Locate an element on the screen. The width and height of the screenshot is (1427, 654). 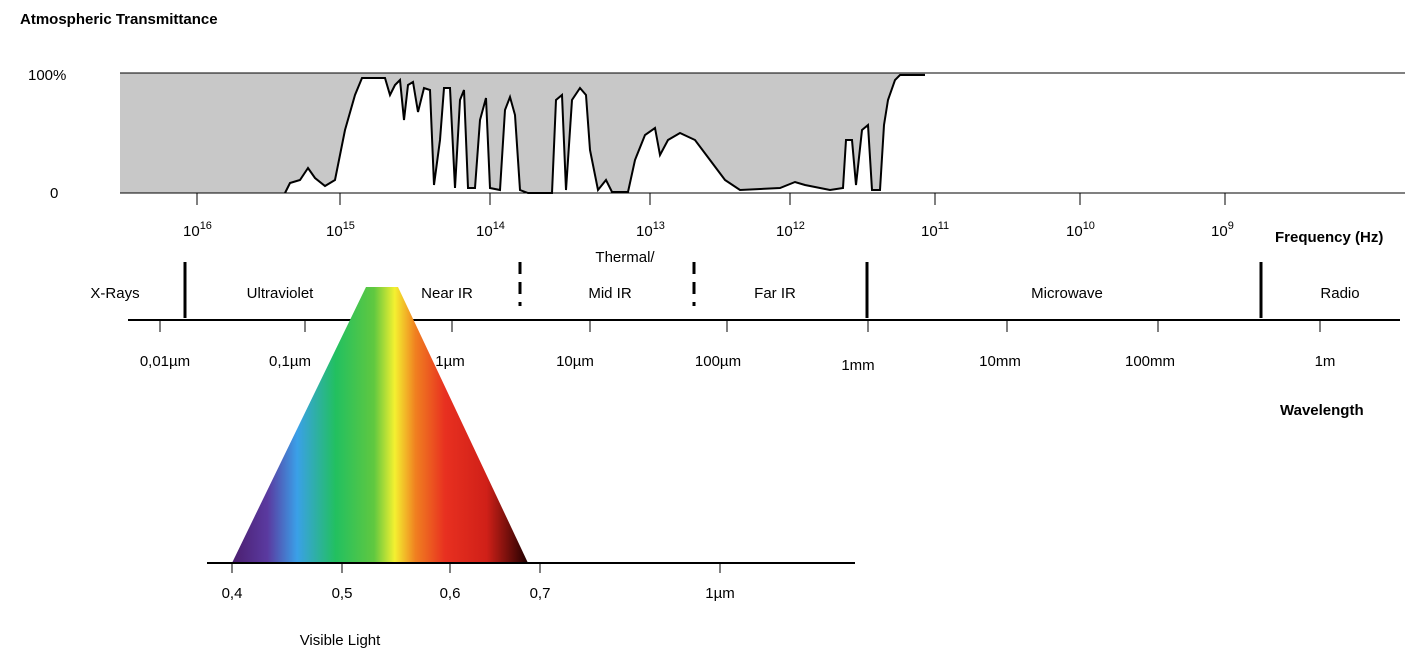
band-separators is located at coordinates (723, 290).